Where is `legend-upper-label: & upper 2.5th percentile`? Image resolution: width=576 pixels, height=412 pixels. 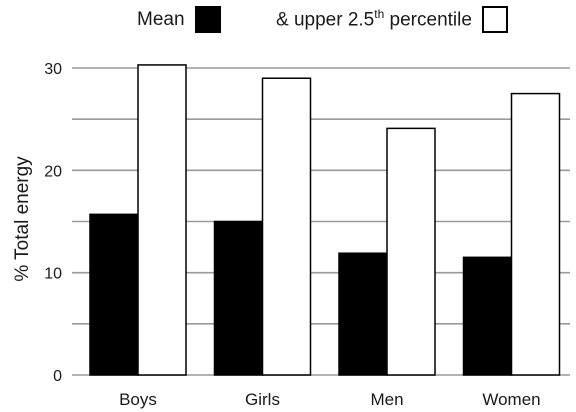
legend-upper-label: & upper 2.5th percentile is located at coordinates (374, 19).